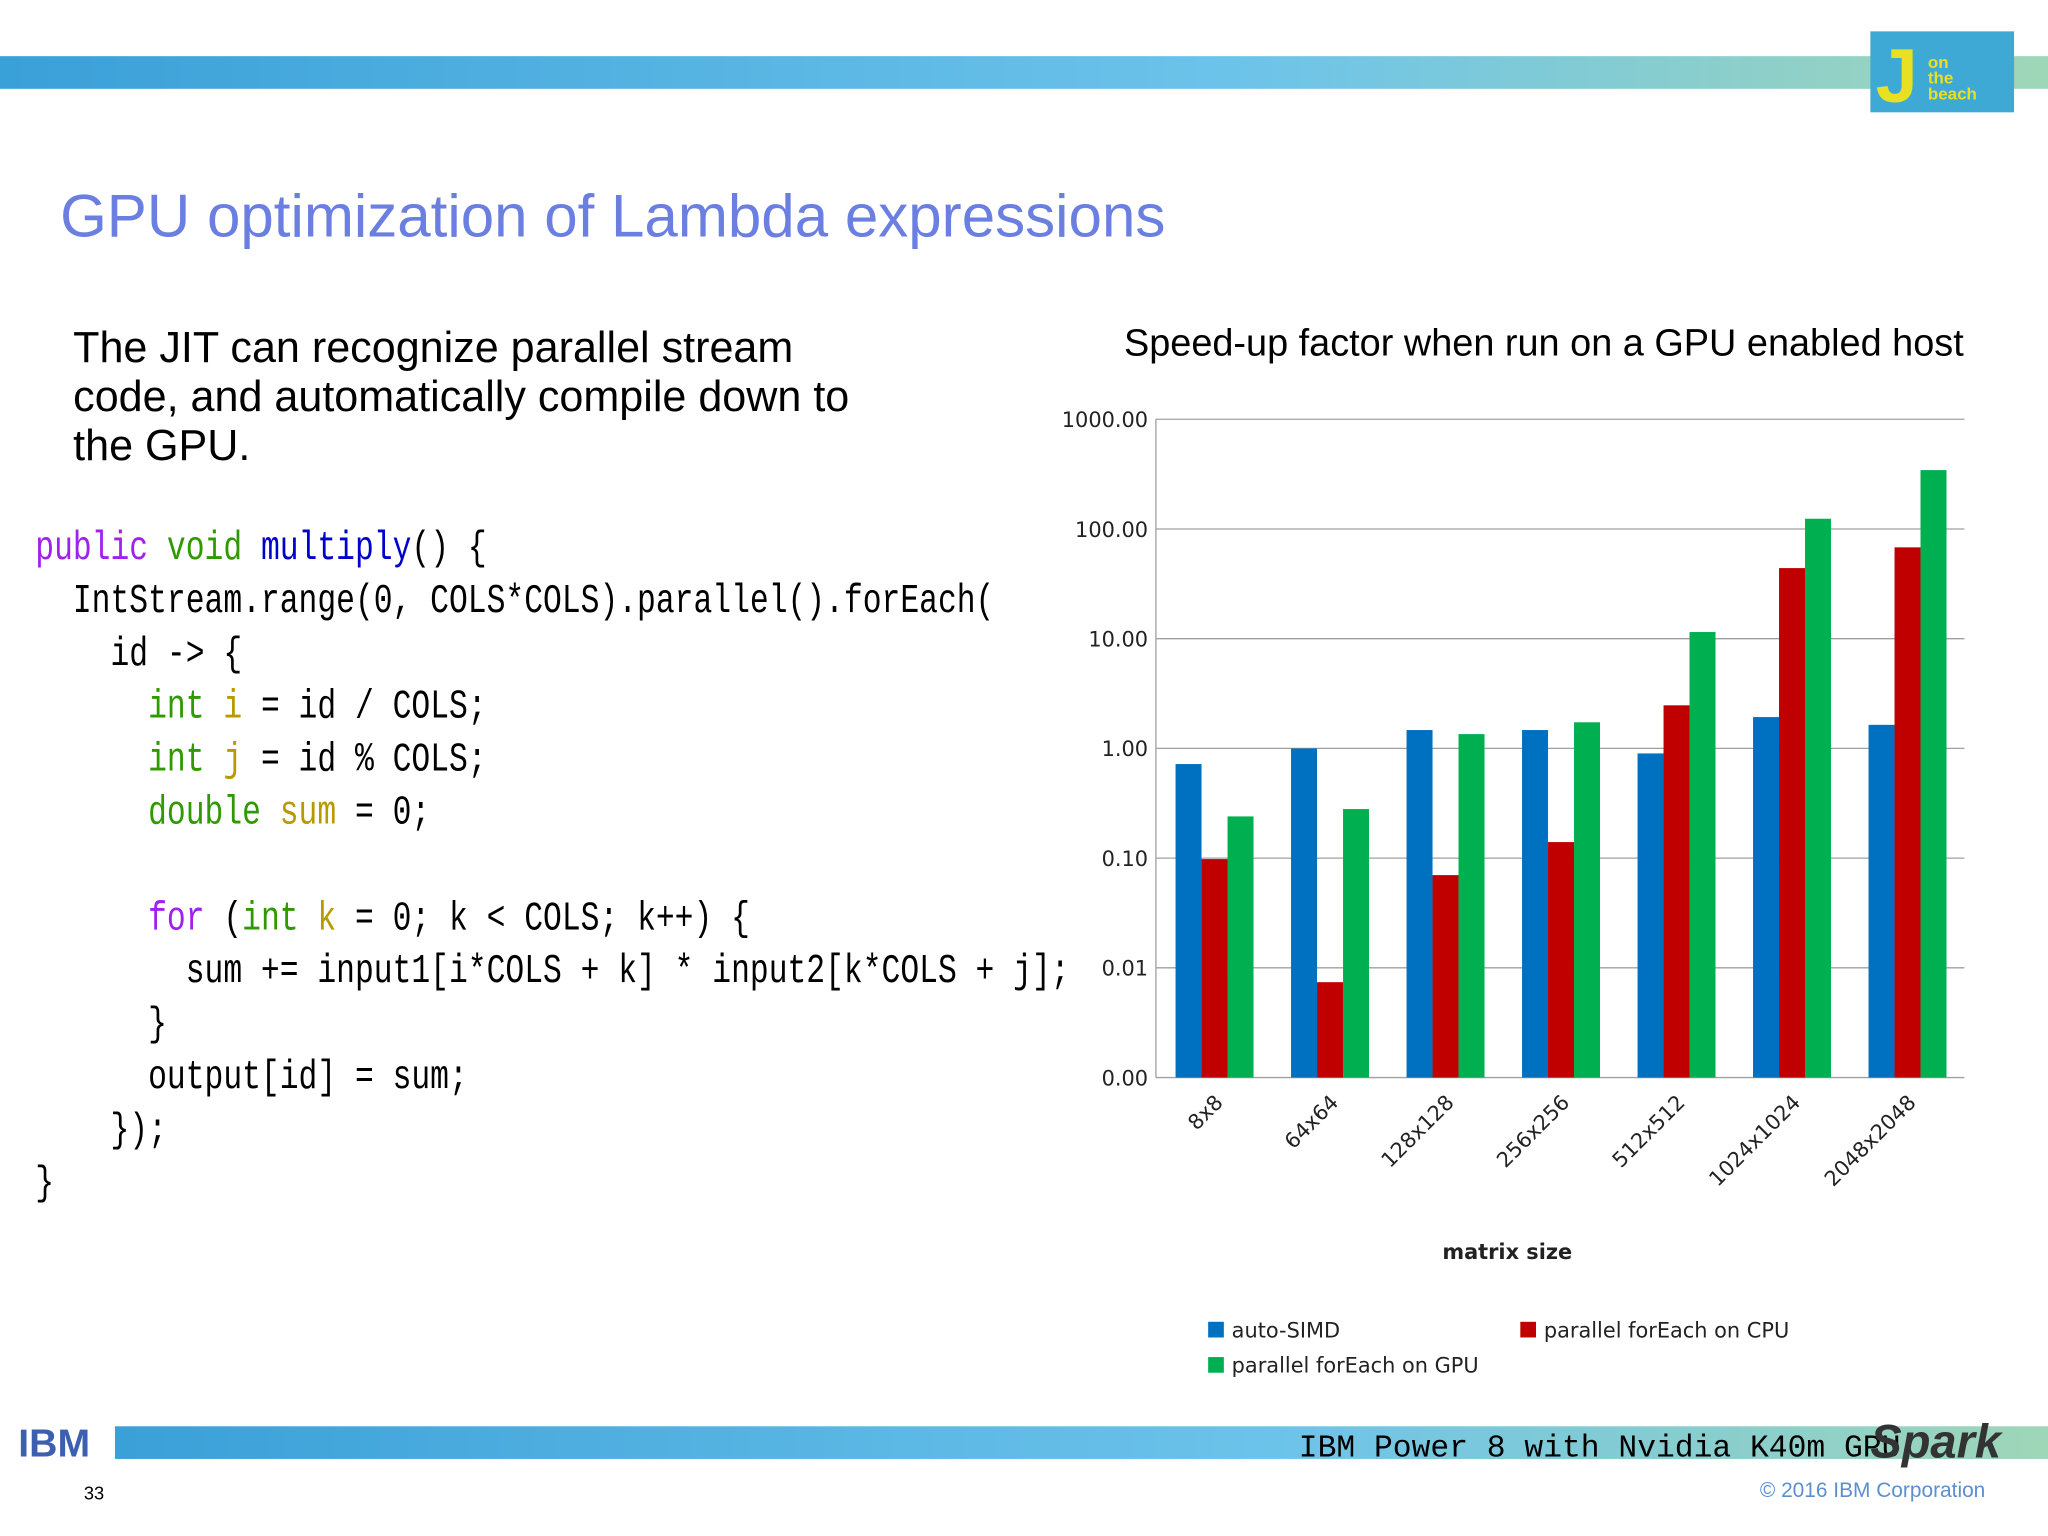  Describe the element at coordinates (1937, 1441) in the screenshot. I see `spark-logo: Spark` at that location.